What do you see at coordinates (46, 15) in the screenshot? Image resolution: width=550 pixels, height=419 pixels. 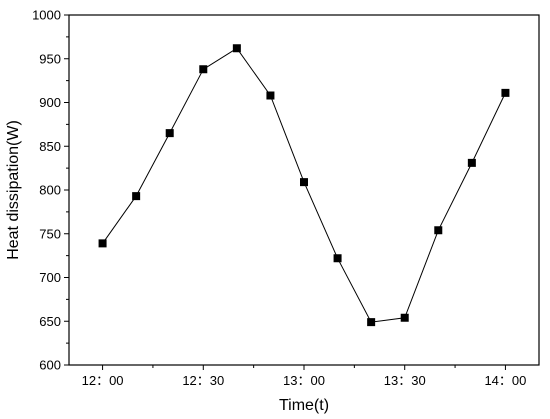 I see `y-tick-label: 1000` at bounding box center [46, 15].